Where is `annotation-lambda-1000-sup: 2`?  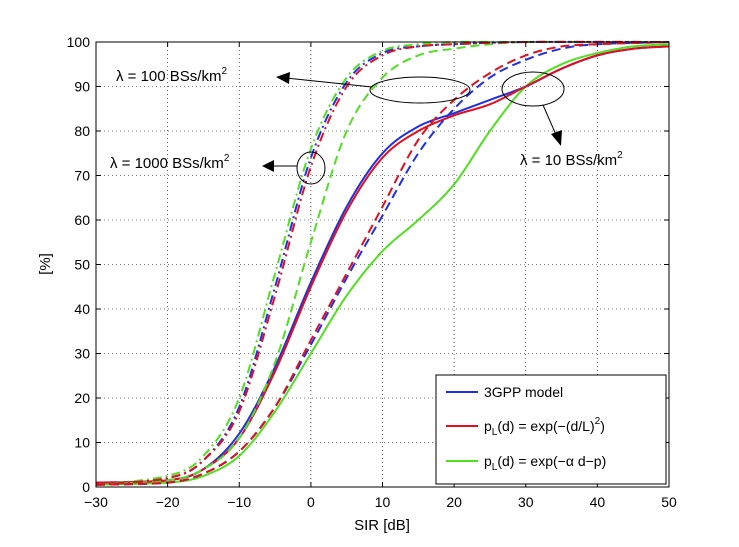 annotation-lambda-1000-sup: 2 is located at coordinates (227, 158).